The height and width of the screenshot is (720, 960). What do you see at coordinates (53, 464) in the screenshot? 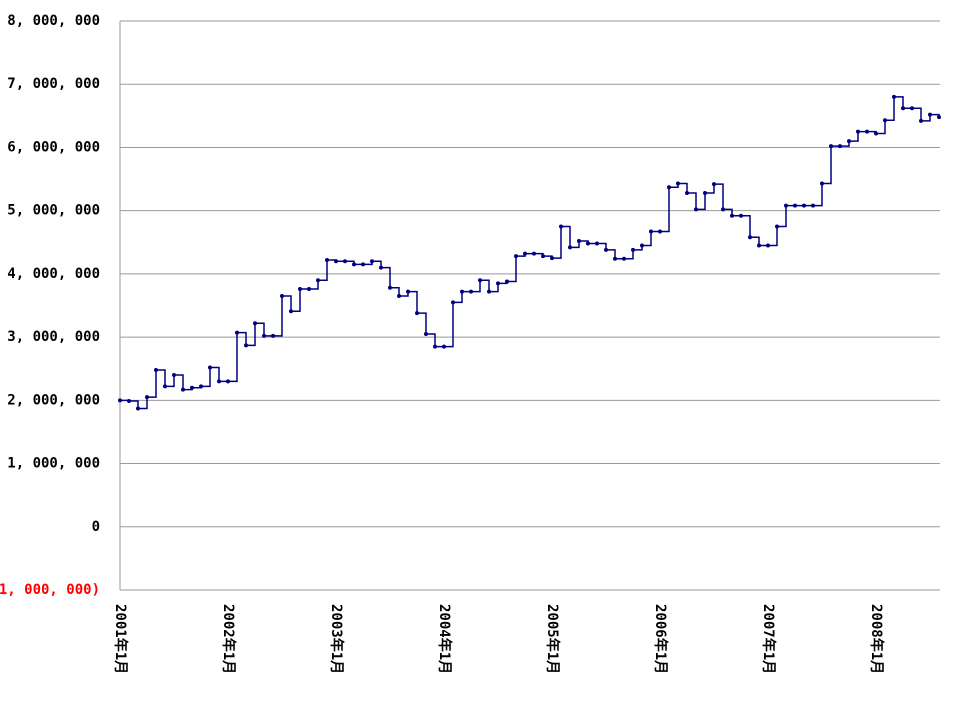
I see `y-tick-label: 1, 000, 000` at bounding box center [53, 464].